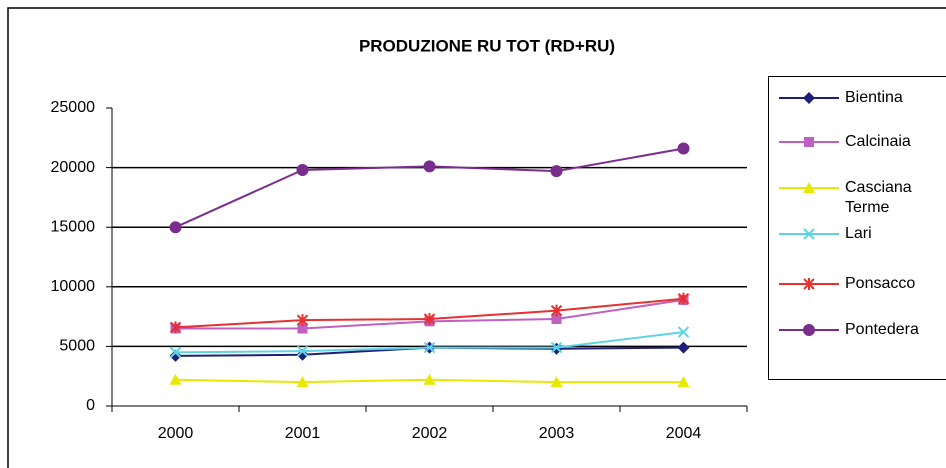 The height and width of the screenshot is (468, 946). Describe the element at coordinates (878, 141) in the screenshot. I see `legend-label: Calcinaia` at that location.